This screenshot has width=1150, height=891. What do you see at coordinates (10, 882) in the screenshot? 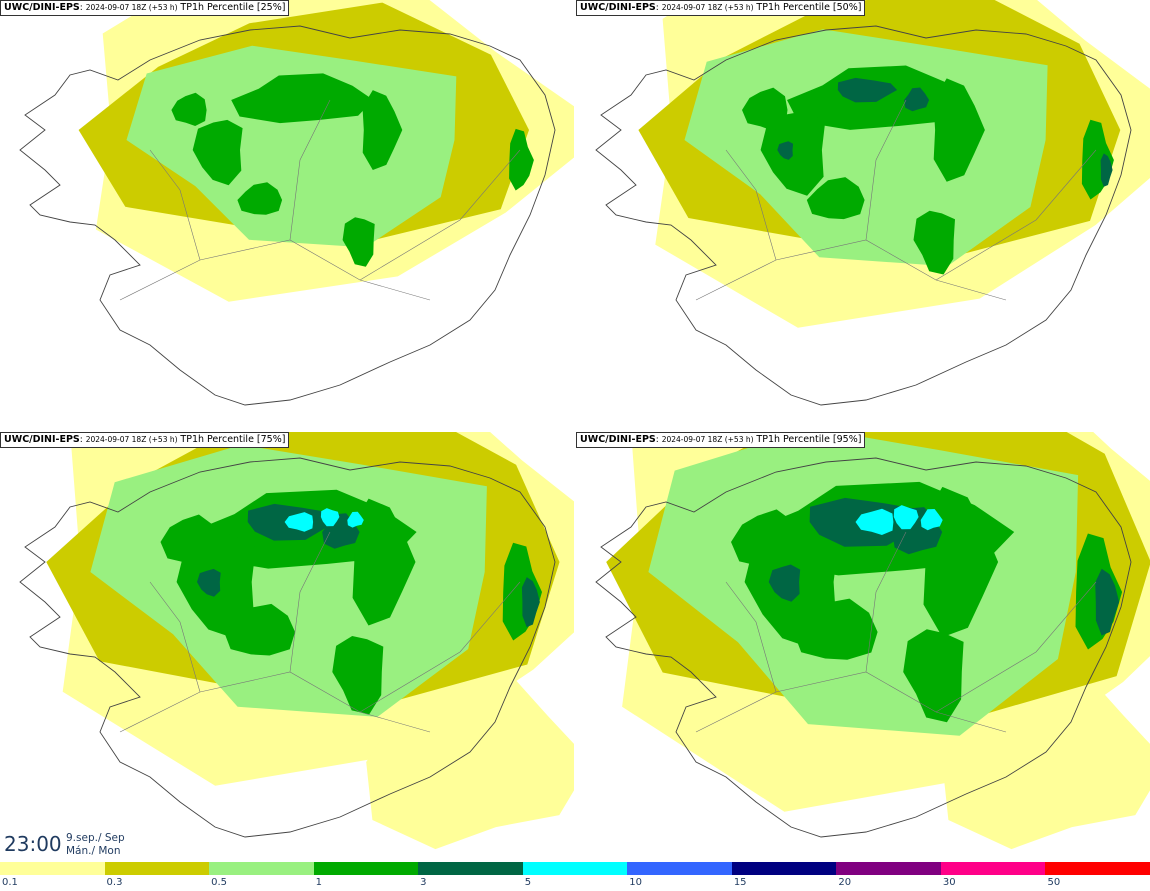
I see `legend-tick-label: 0.1` at bounding box center [10, 882].